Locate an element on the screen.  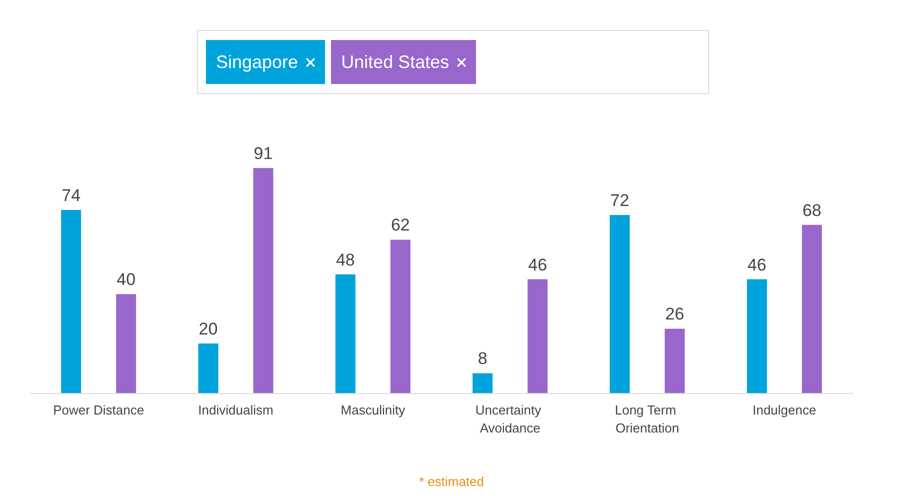
x-tick-label: Uncertainty Avoidance is located at coordinates (510, 419).